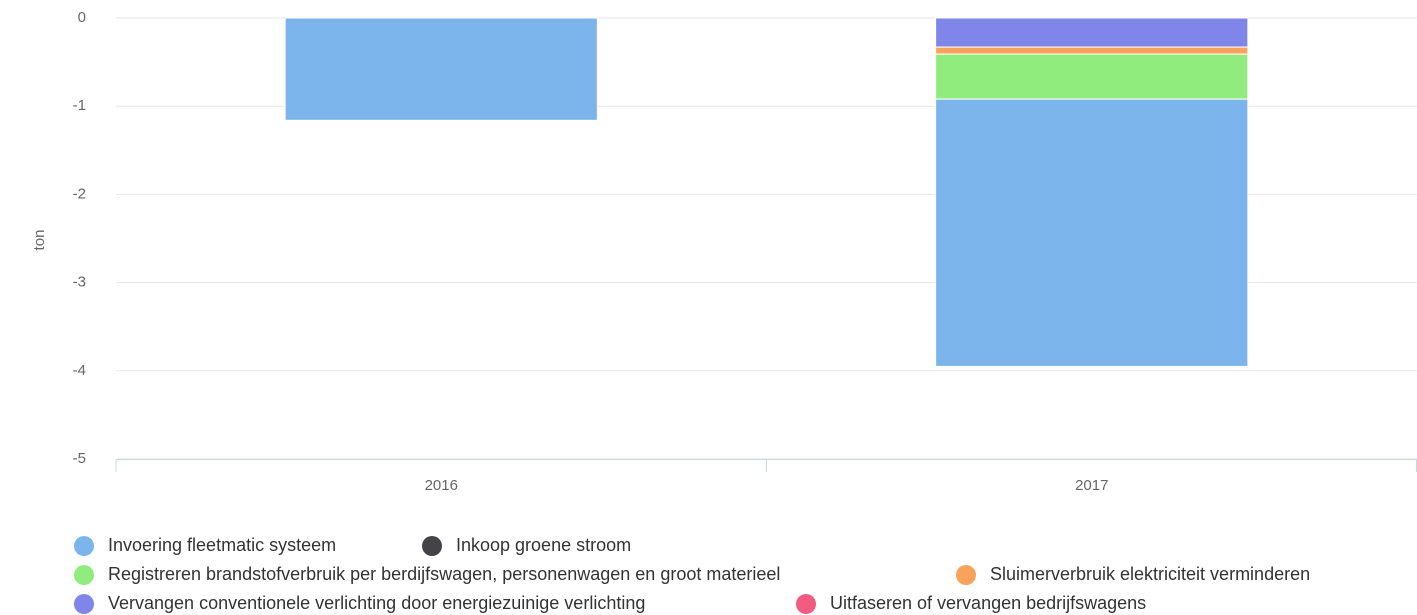 Image resolution: width=1417 pixels, height=615 pixels. What do you see at coordinates (39, 240) in the screenshot?
I see `y-axis-label: ton` at bounding box center [39, 240].